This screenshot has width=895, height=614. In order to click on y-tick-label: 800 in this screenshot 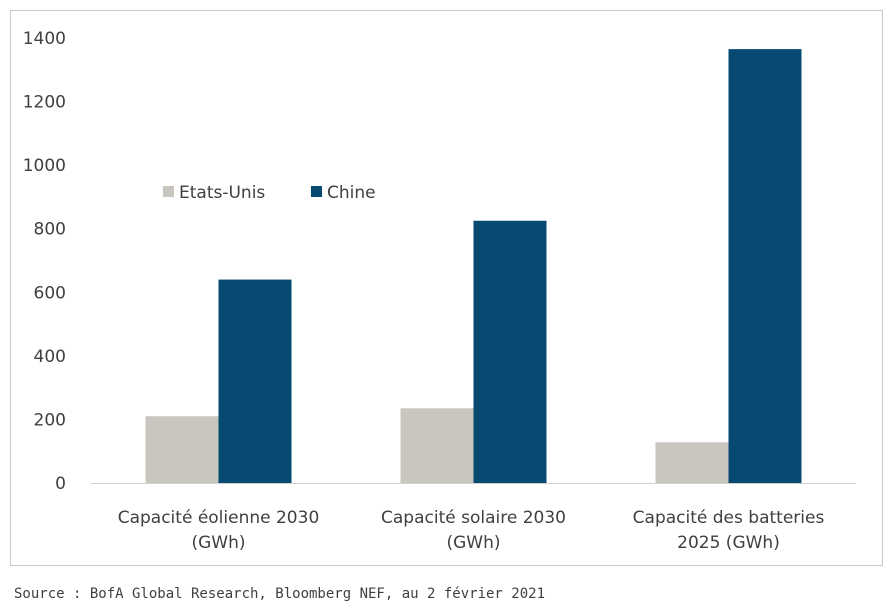, I will do `click(50, 230)`.